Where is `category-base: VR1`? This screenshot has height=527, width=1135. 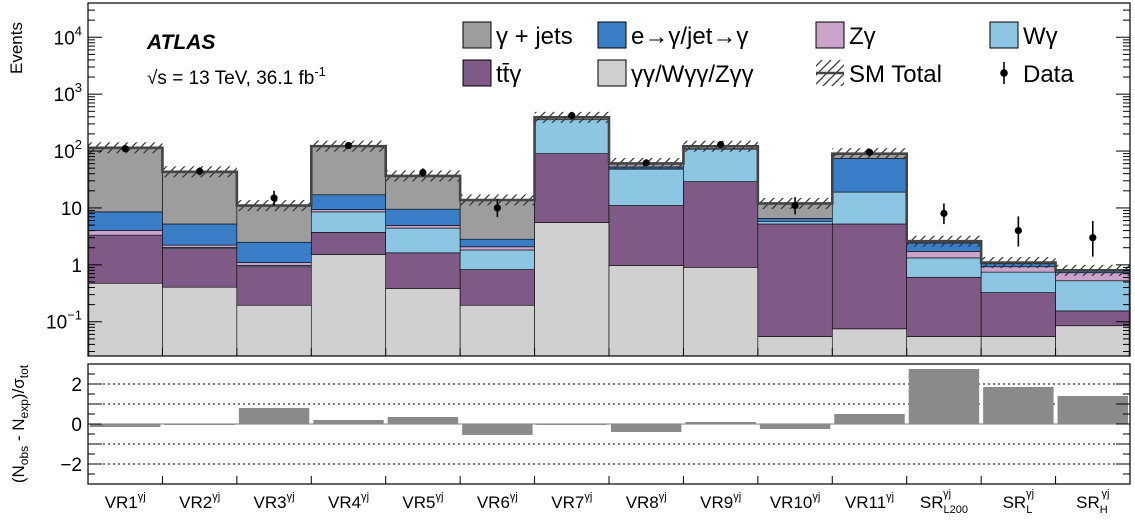 category-base: VR1 is located at coordinates (121, 502).